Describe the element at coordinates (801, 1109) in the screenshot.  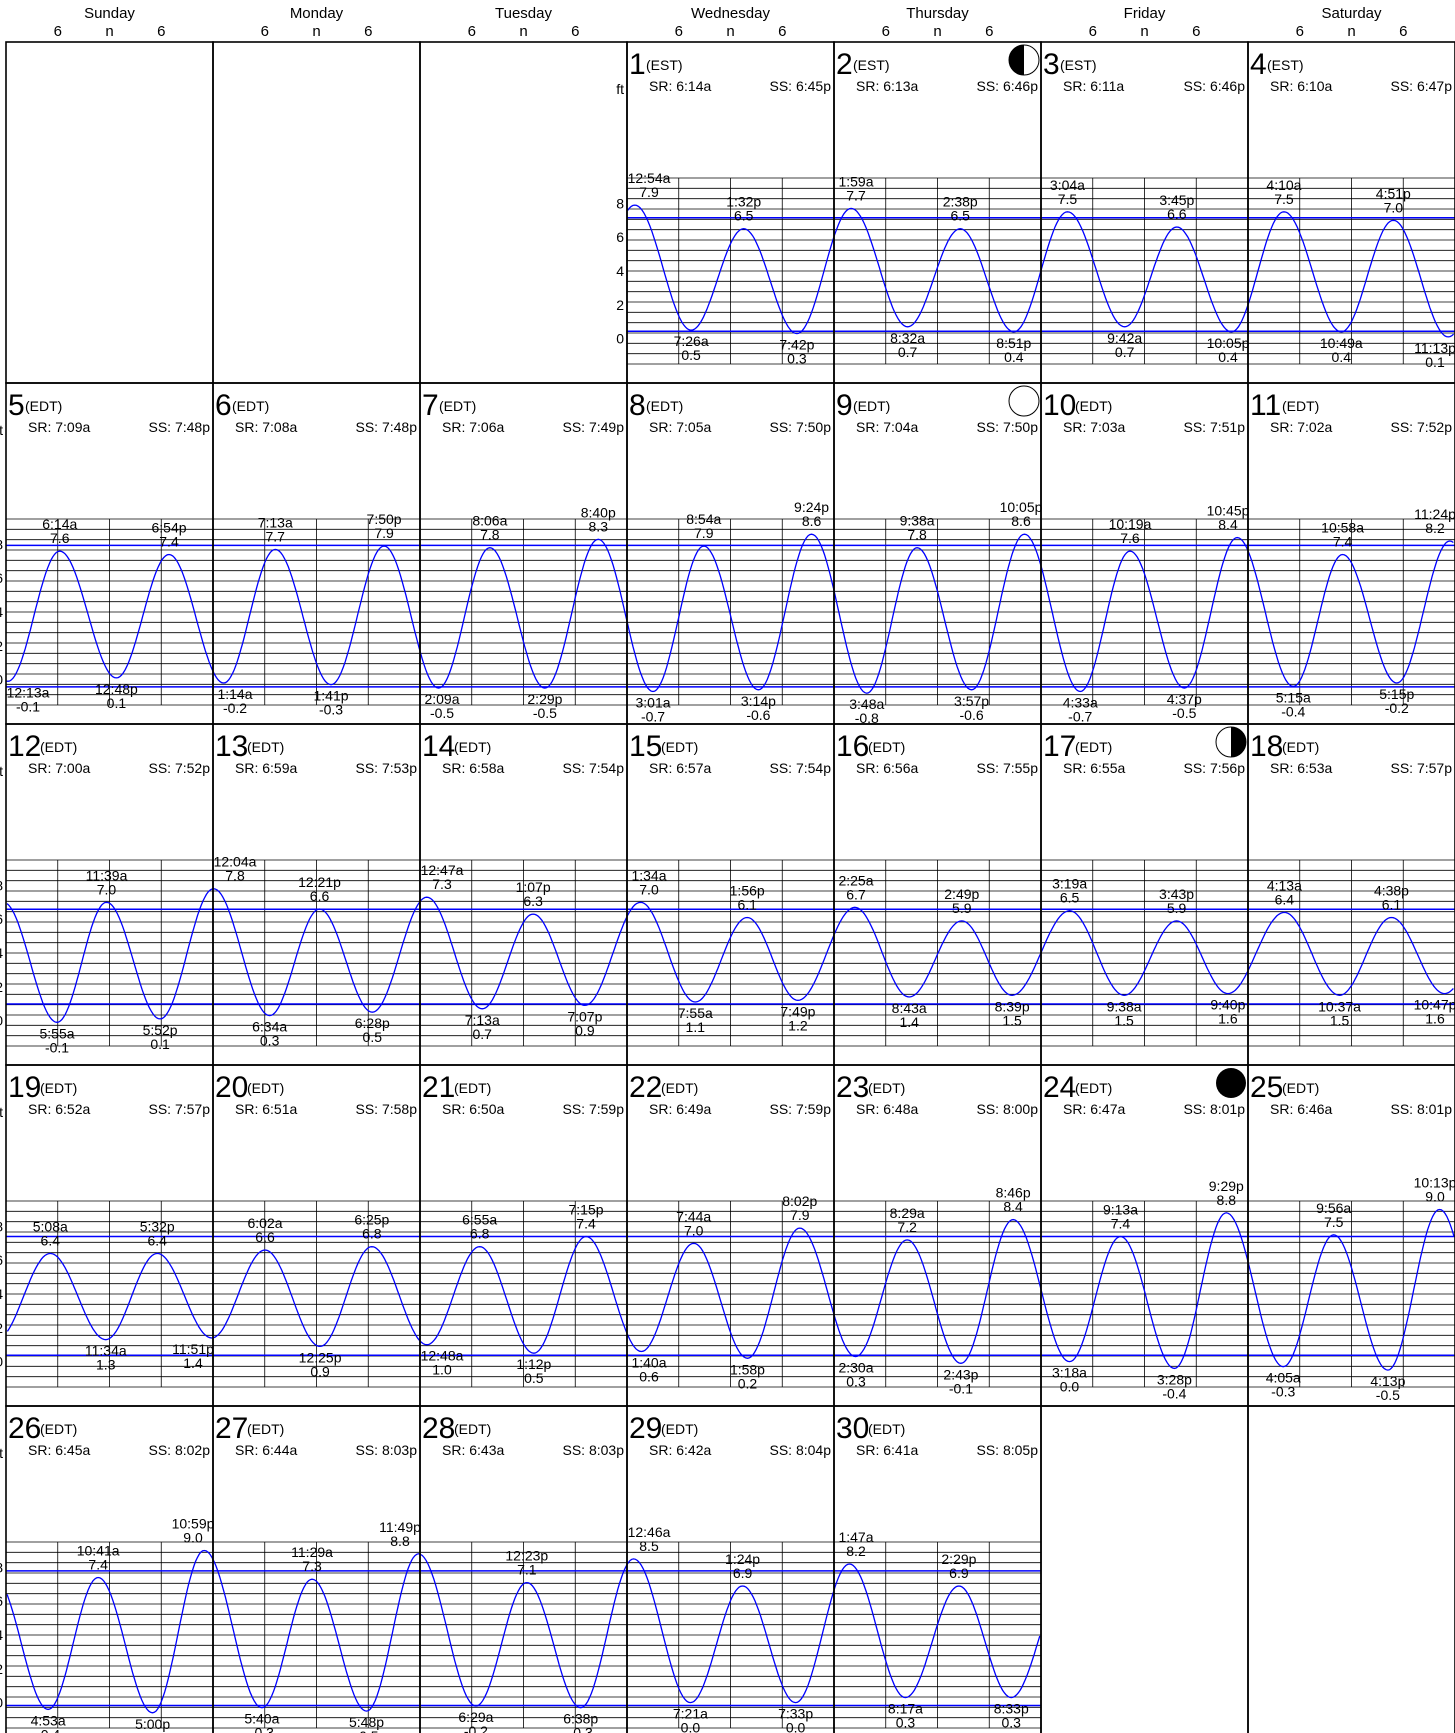
I see `sunset-label: SS: 7:59p` at that location.